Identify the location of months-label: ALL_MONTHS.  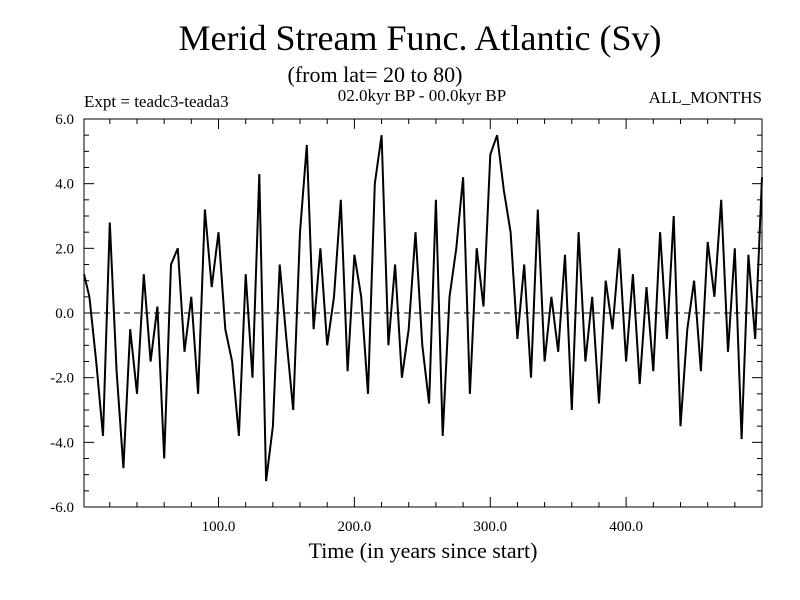
(705, 97).